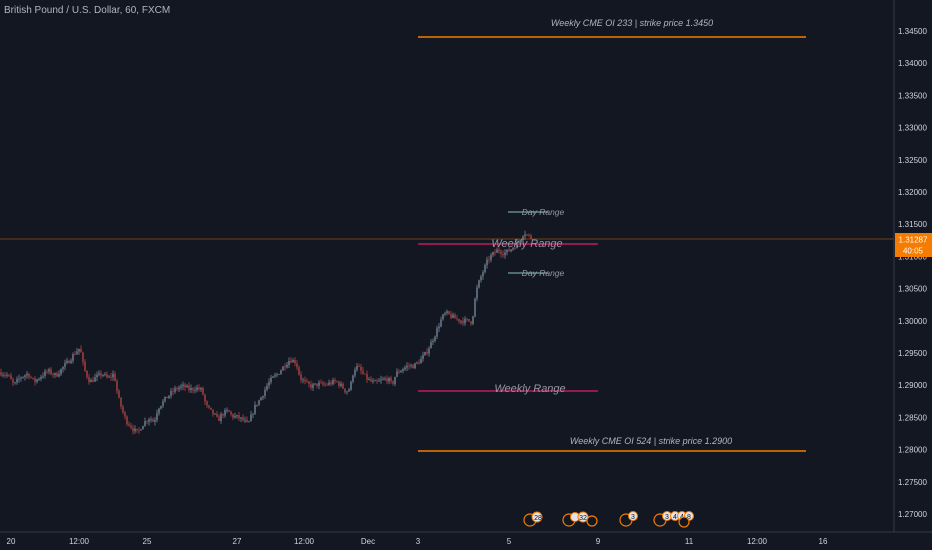 The width and height of the screenshot is (932, 550). I want to click on event-marker: 3, so click(628, 519).